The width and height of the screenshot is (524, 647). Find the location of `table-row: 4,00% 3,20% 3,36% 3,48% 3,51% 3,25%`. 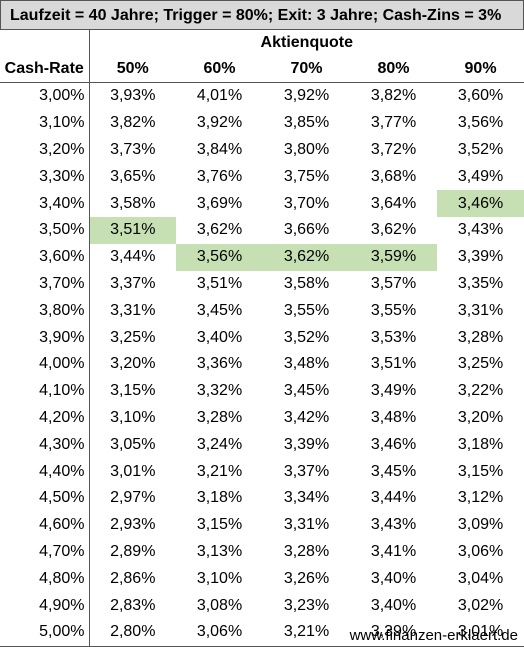

table-row: 4,00% 3,20% 3,36% 3,48% 3,51% 3,25% is located at coordinates (262, 364).